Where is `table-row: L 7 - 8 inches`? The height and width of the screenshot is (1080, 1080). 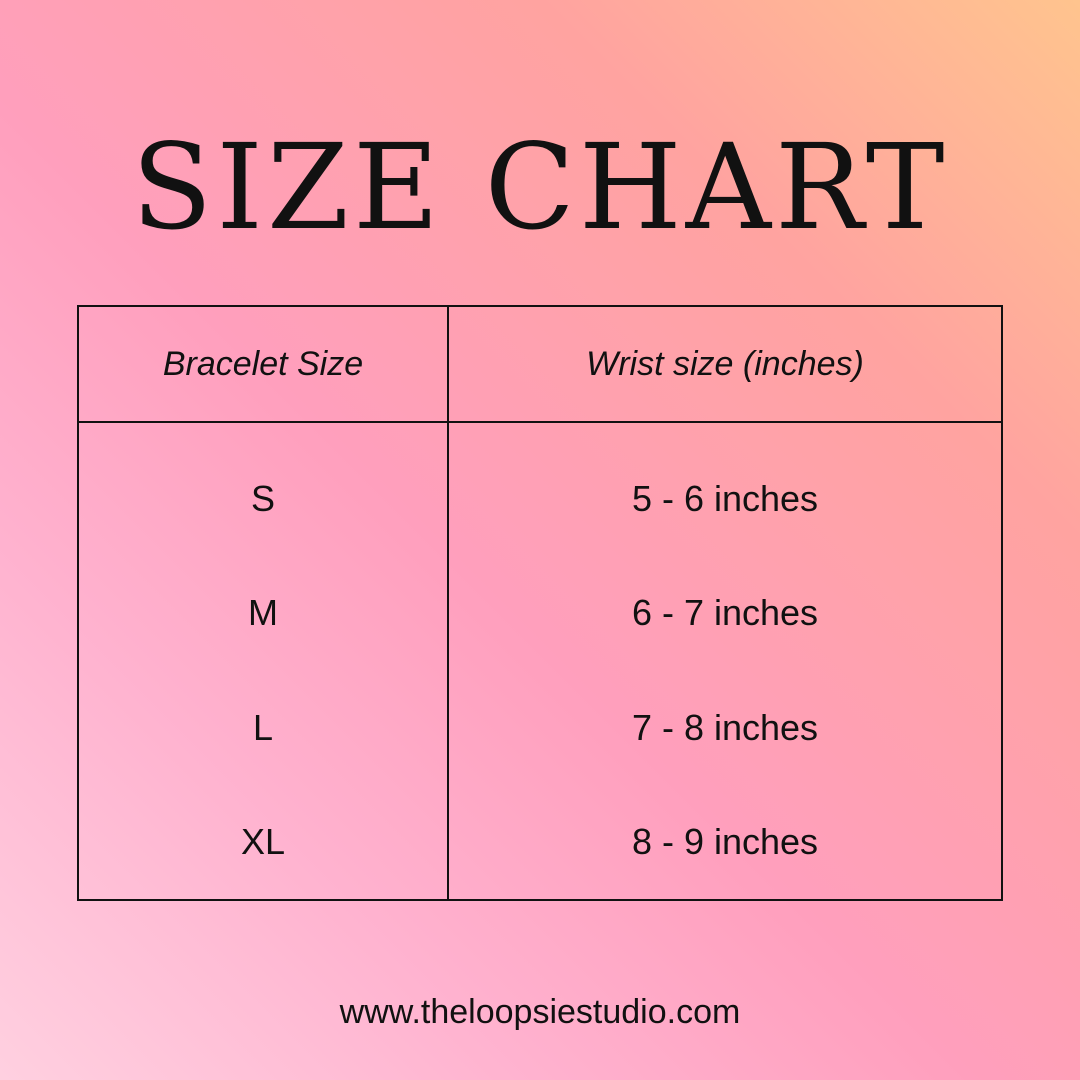
table-row: L 7 - 8 inches is located at coordinates (540, 727).